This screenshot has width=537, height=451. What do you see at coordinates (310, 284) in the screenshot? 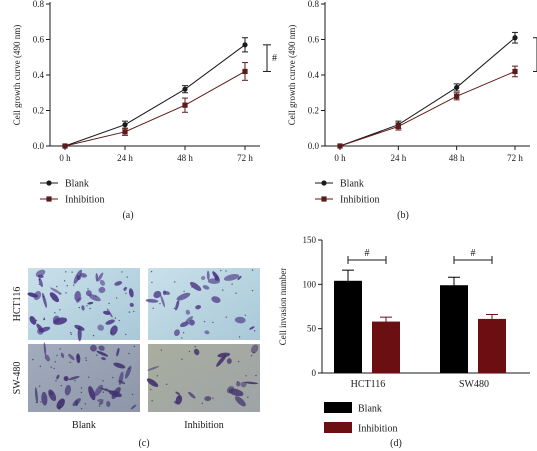
I see `y-tick-label: 100` at bounding box center [310, 284].